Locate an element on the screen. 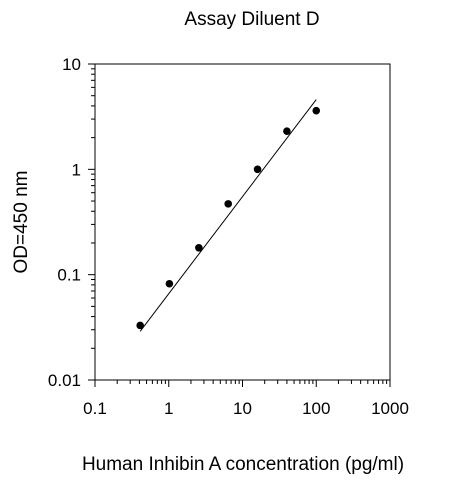  x-tick-label: 1 is located at coordinates (168, 408).